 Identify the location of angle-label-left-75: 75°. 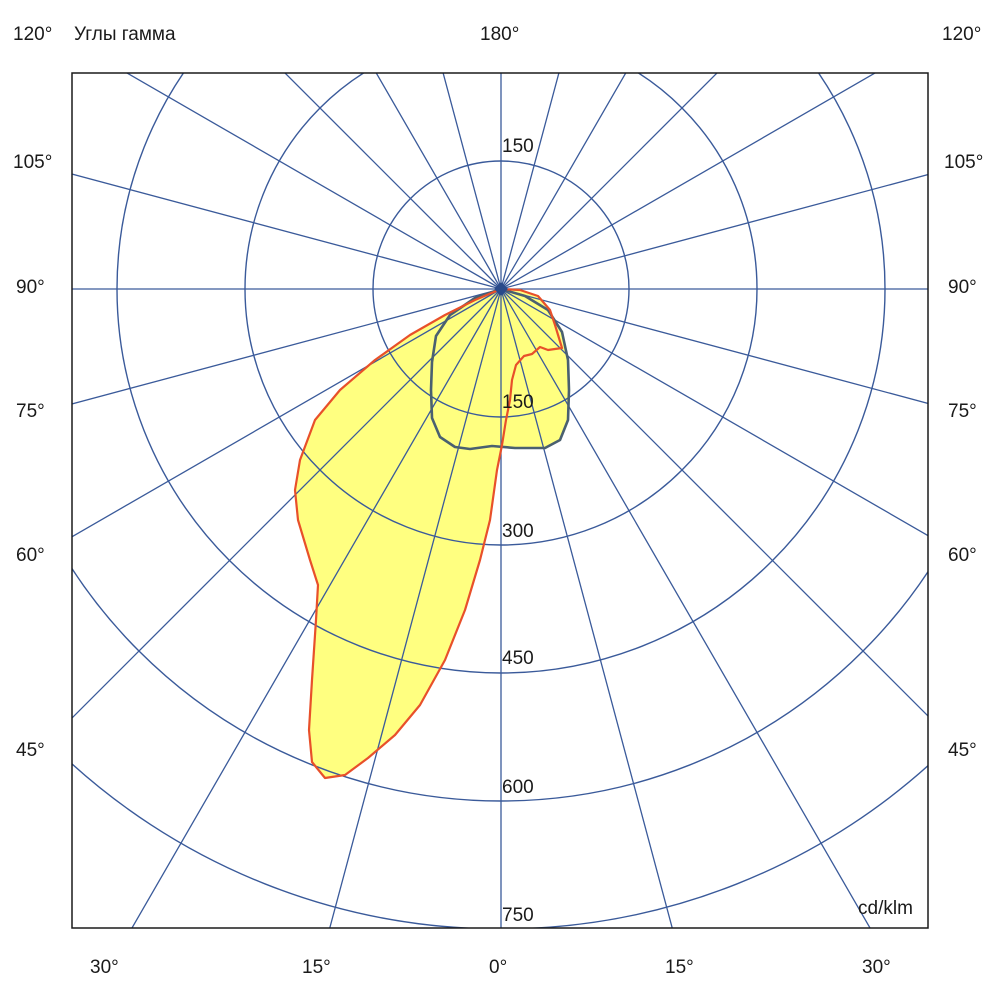
(30, 411).